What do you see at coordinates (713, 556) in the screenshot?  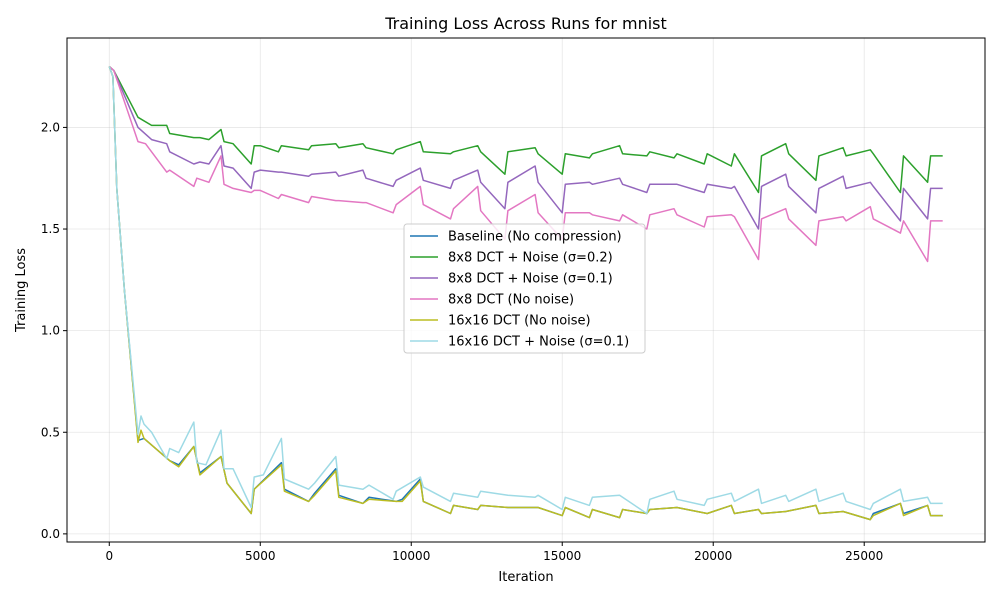 I see `x-tick-label: 20000` at bounding box center [713, 556].